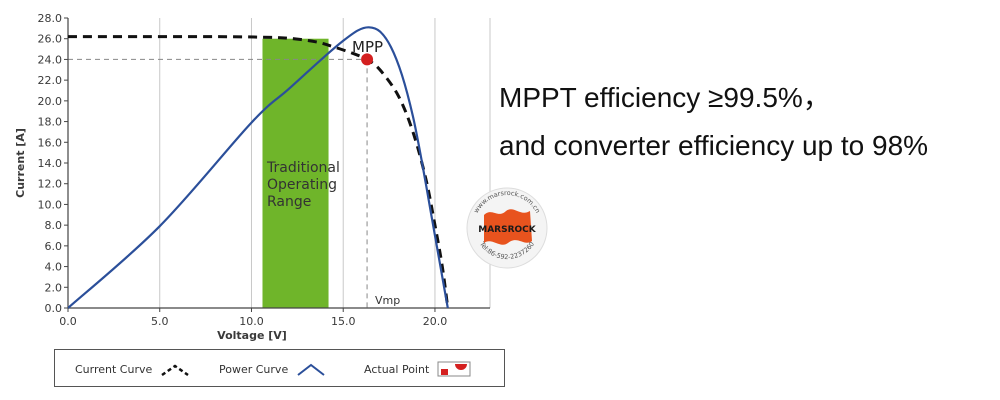 The image size is (1000, 400). Describe the element at coordinates (435, 321) in the screenshot. I see `x-tick-label-4: 20.0` at that location.